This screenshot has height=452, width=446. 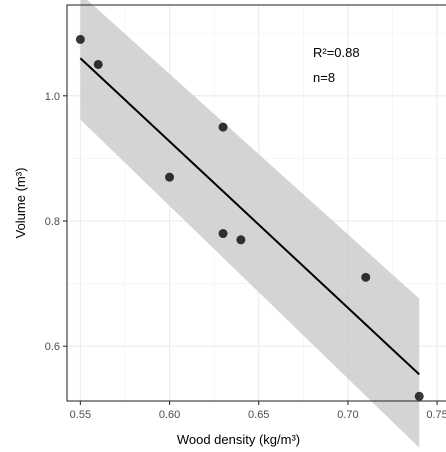 I want to click on r-squared-annotation: R²=0.88, so click(x=336, y=52).